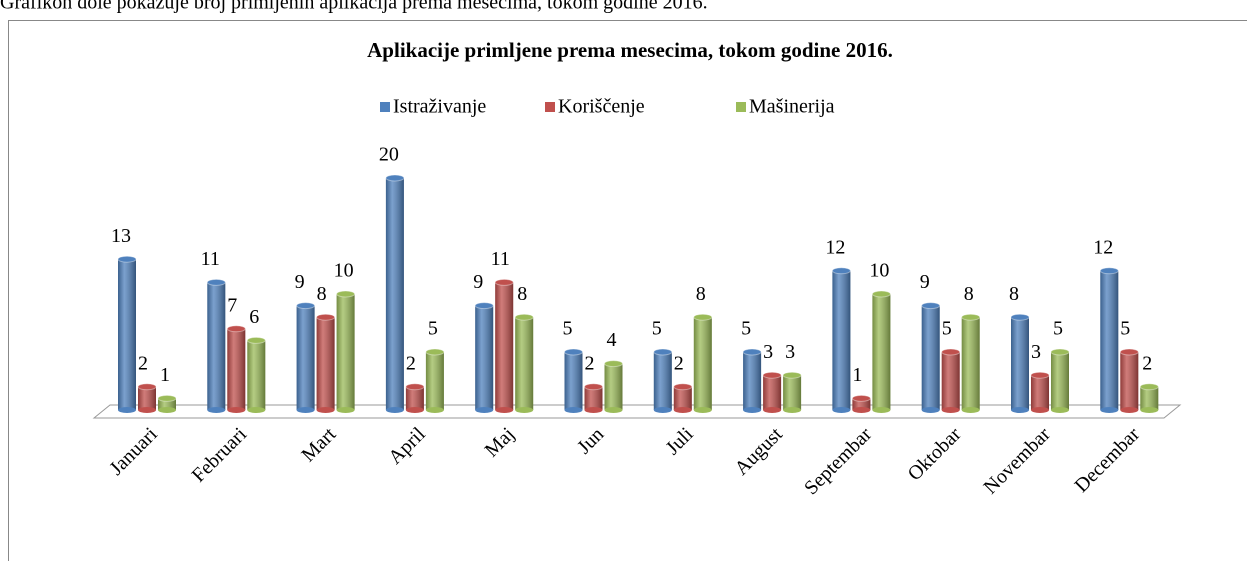 The image size is (1247, 561). I want to click on x-tick-label: Jun, so click(590, 440).